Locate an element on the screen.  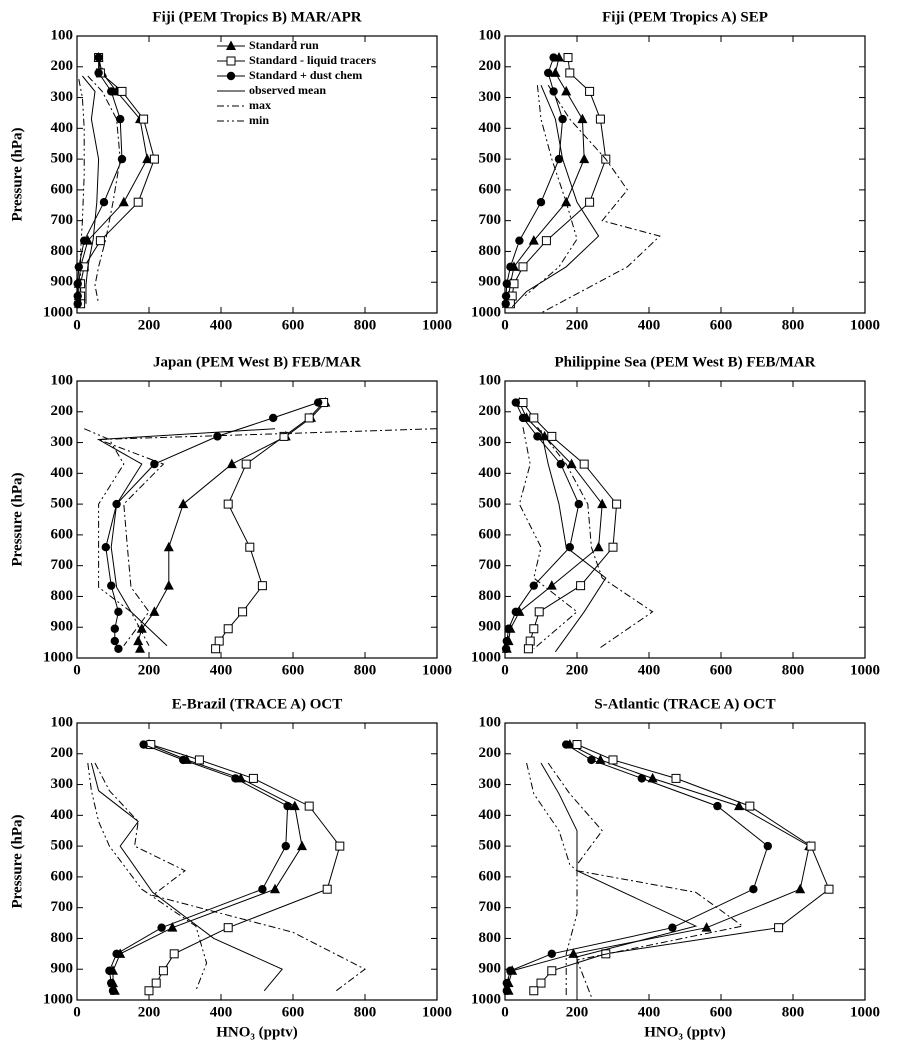
y-tick-label: 100 is located at coordinates (62, 380).